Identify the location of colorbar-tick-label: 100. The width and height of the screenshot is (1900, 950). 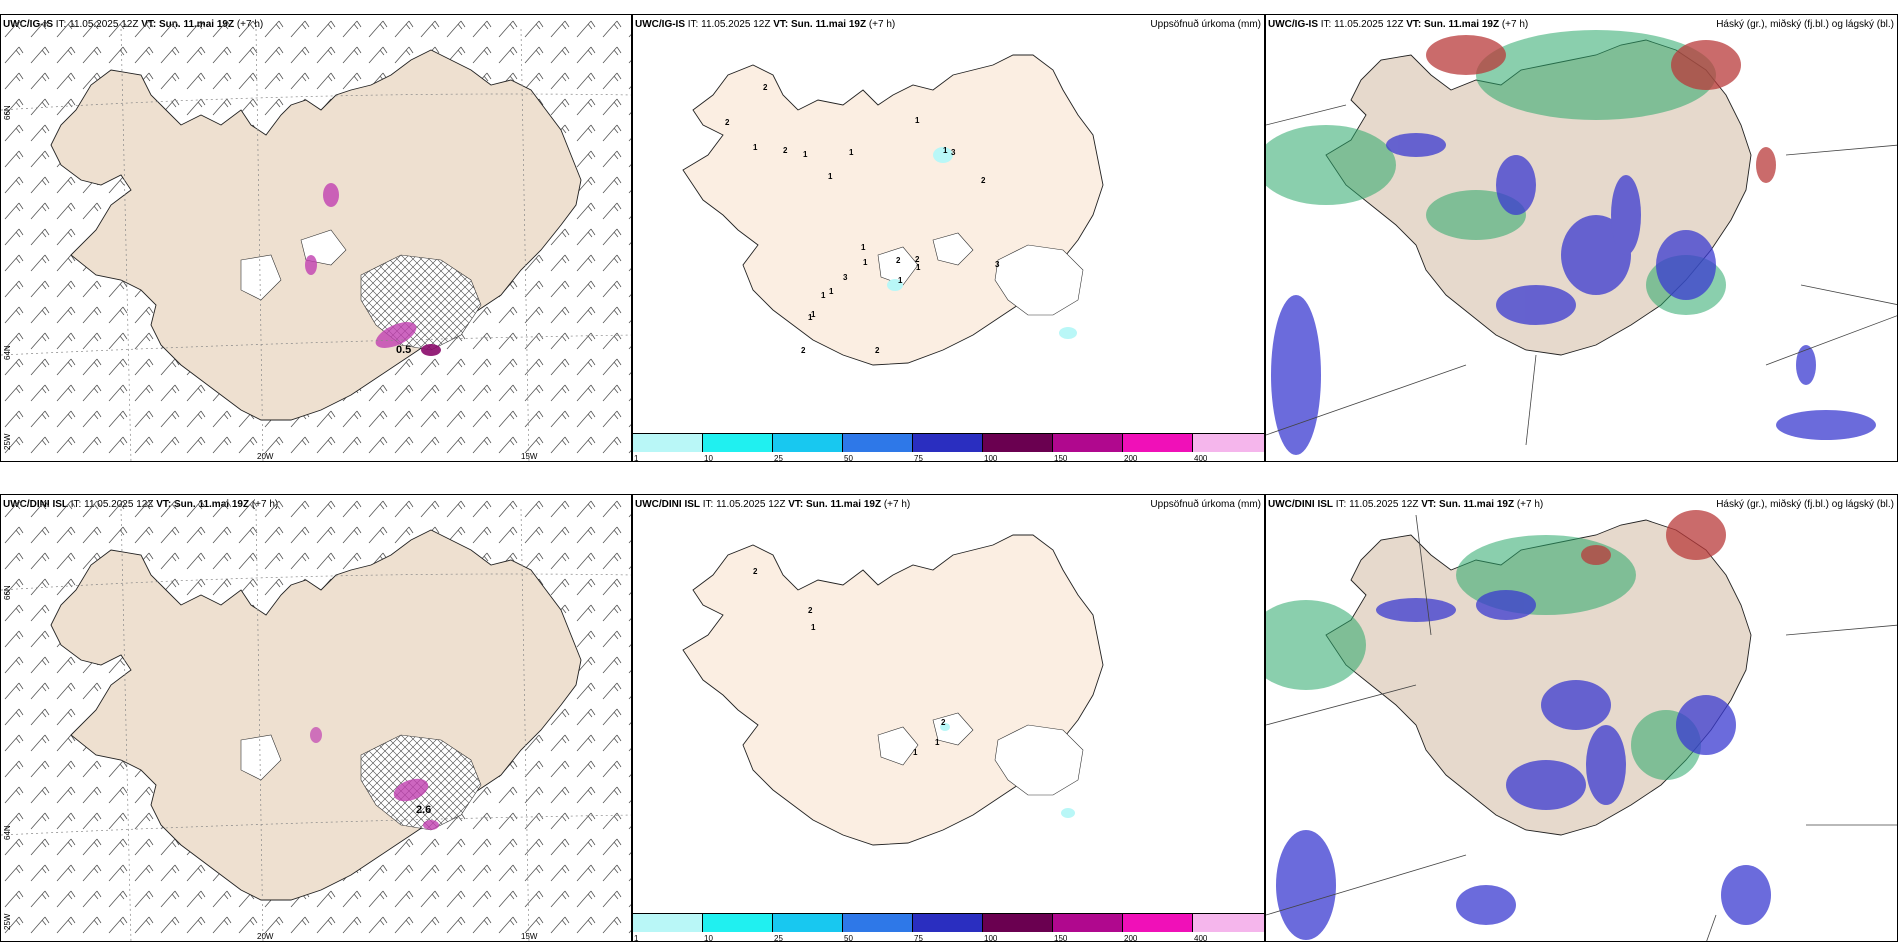
(991, 938).